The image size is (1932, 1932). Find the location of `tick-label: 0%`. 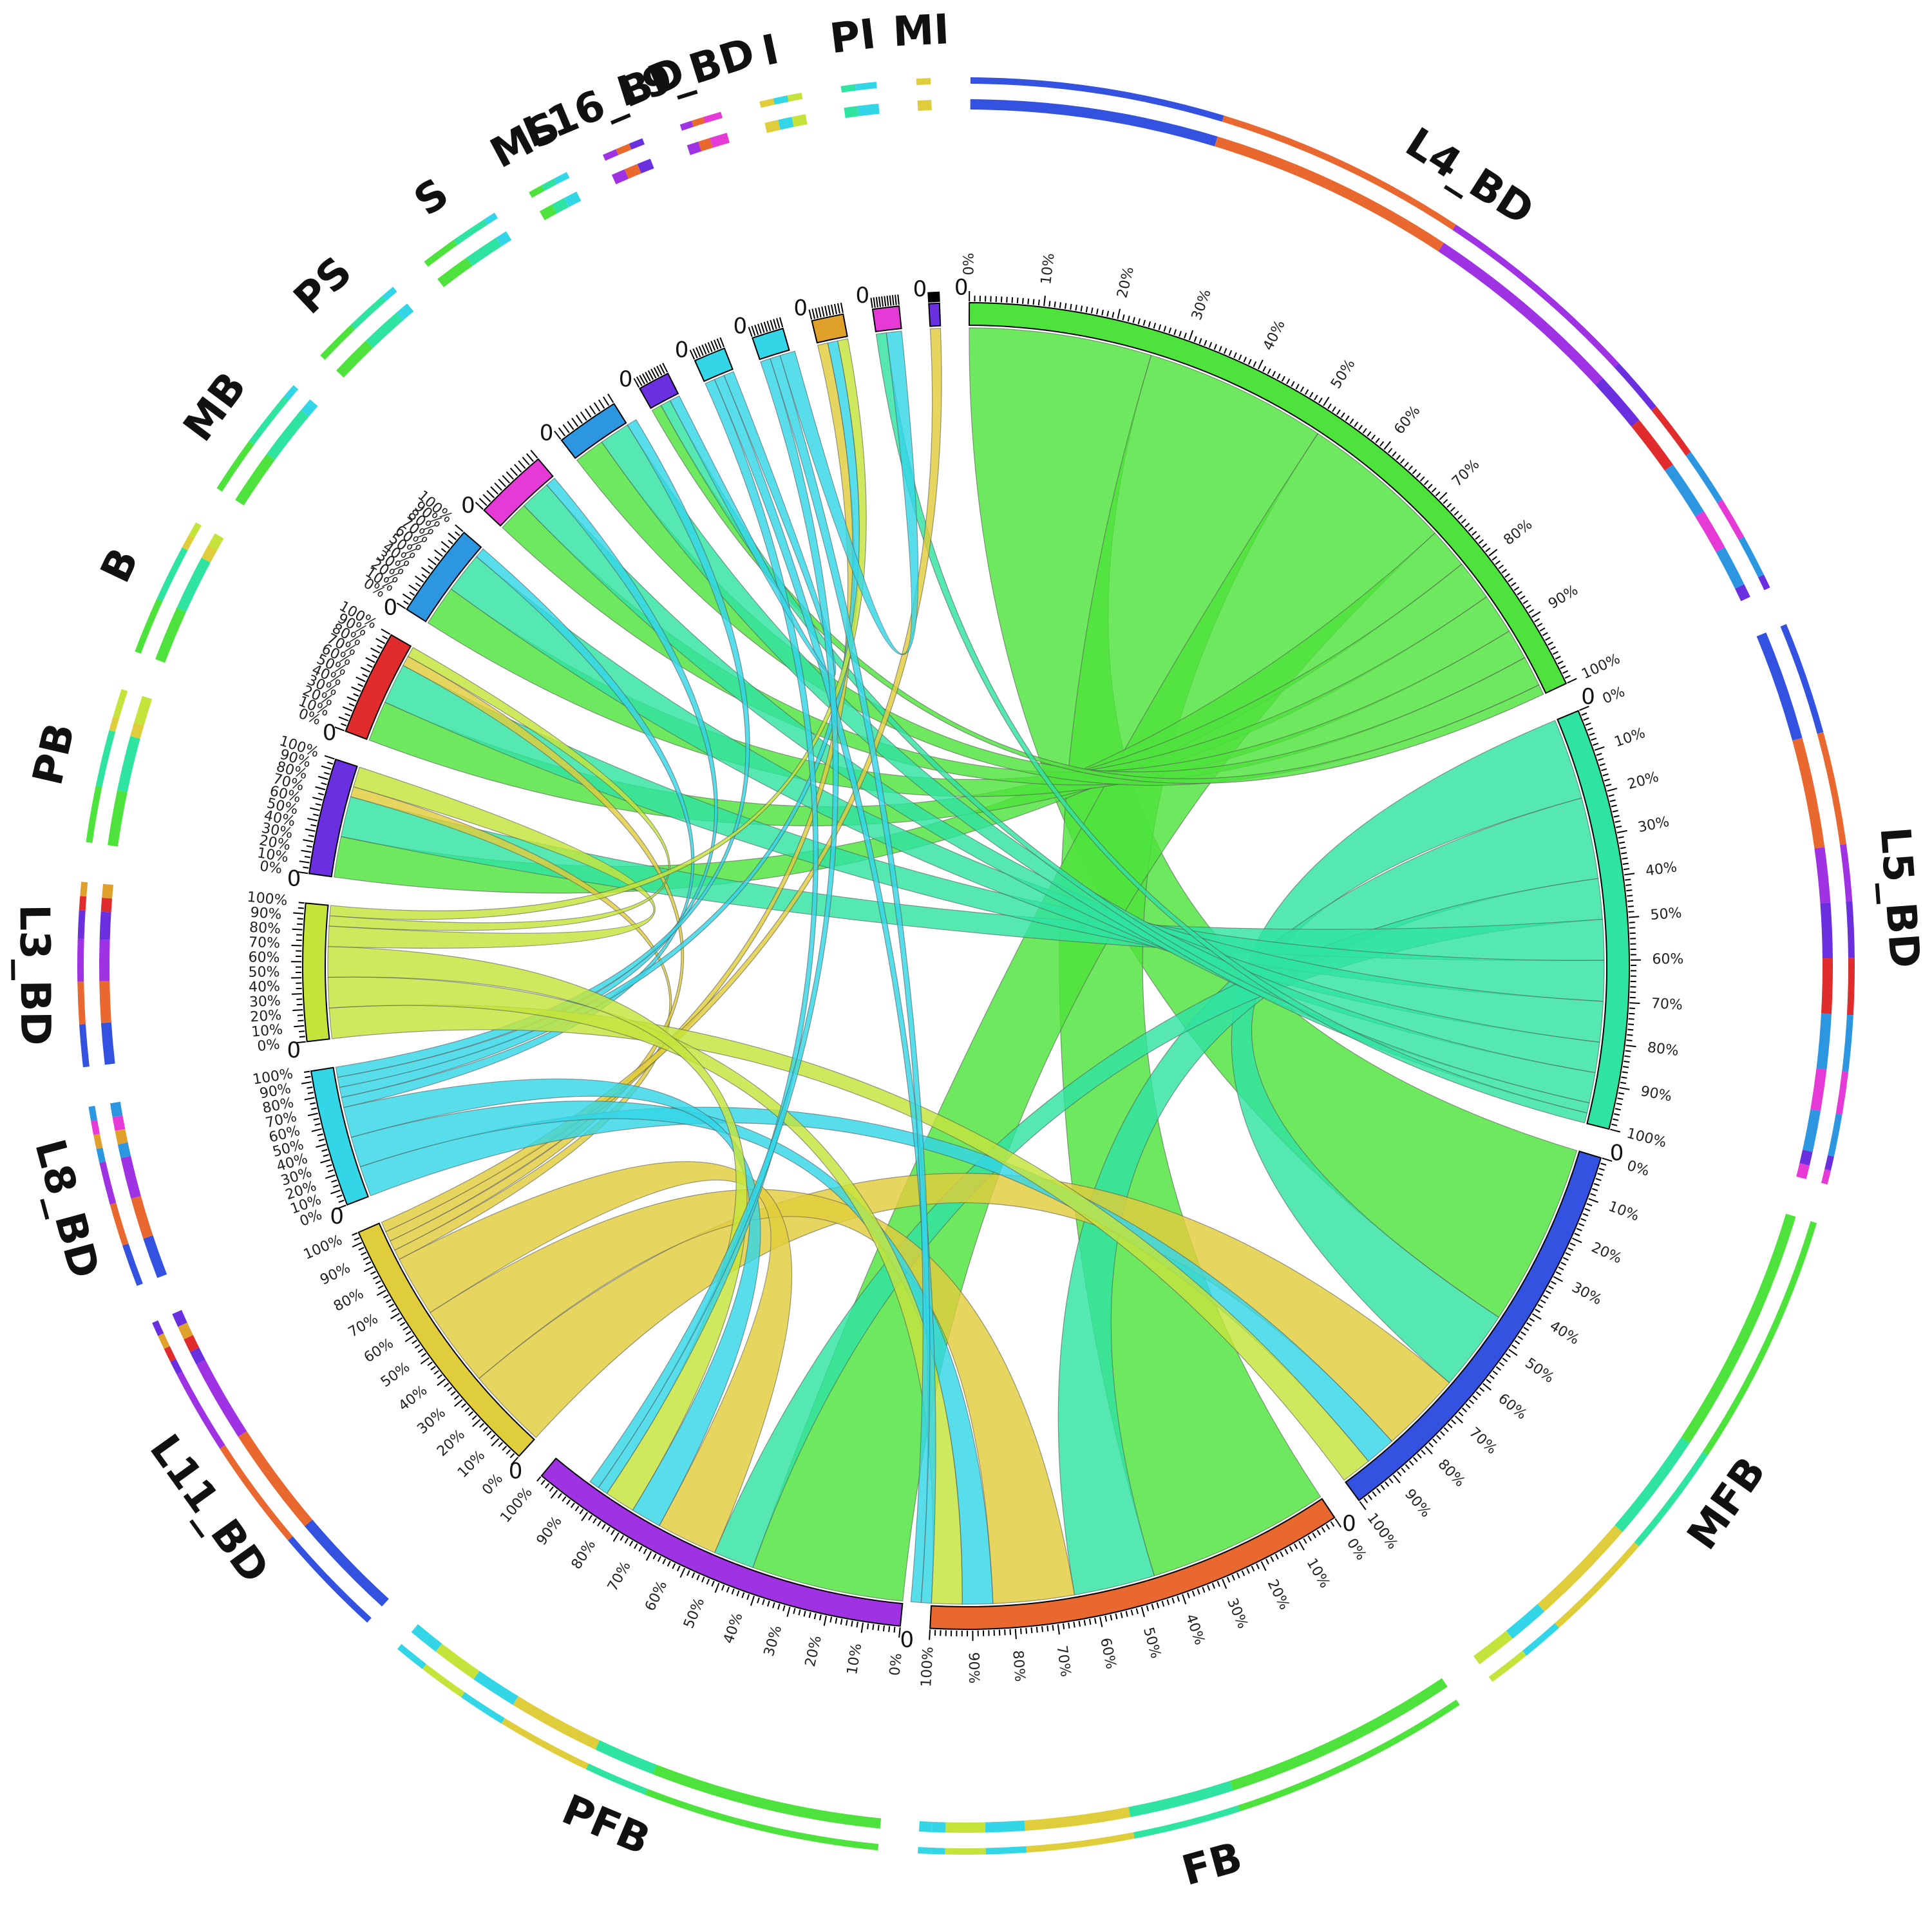

tick-label: 0% is located at coordinates (1613, 696).